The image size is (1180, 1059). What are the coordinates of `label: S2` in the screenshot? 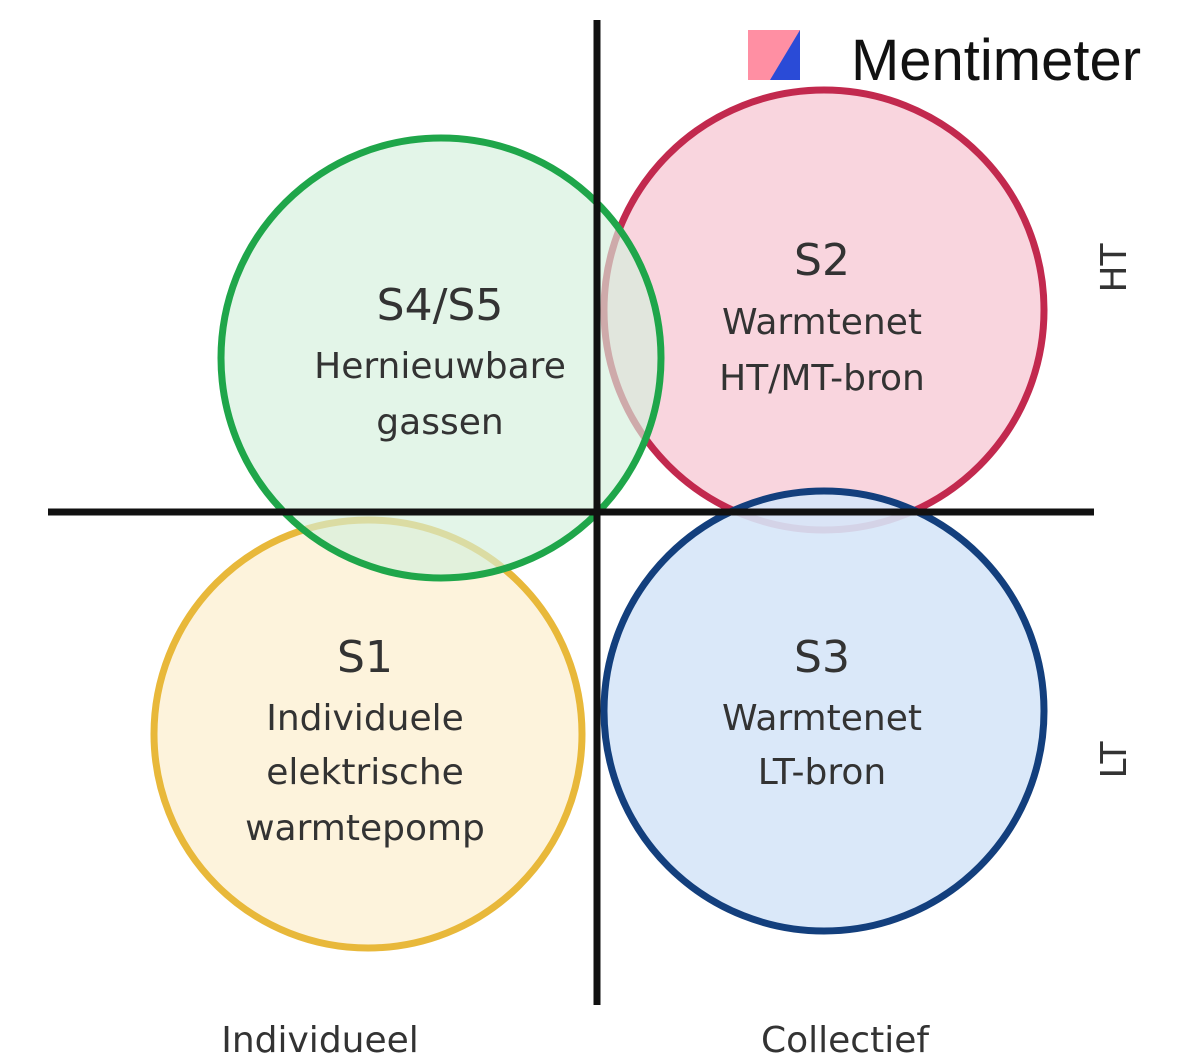 It's located at (822, 260).